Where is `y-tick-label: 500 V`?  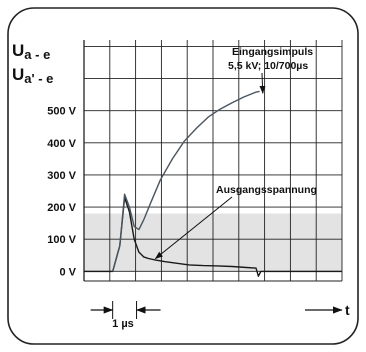
y-tick-label: 500 V is located at coordinates (61, 112).